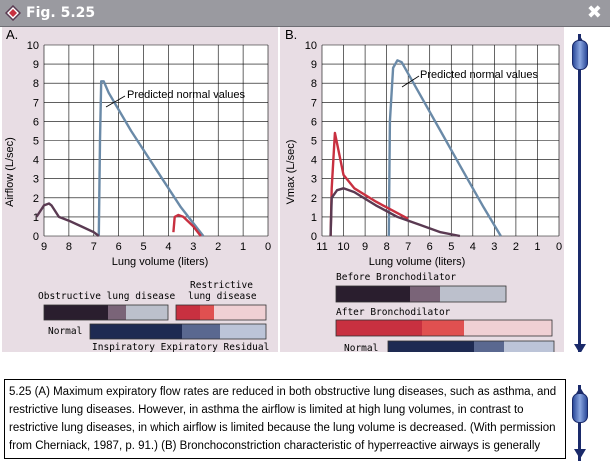  Describe the element at coordinates (218, 247) in the screenshot. I see `panel-a-xtick-label: 2` at that location.